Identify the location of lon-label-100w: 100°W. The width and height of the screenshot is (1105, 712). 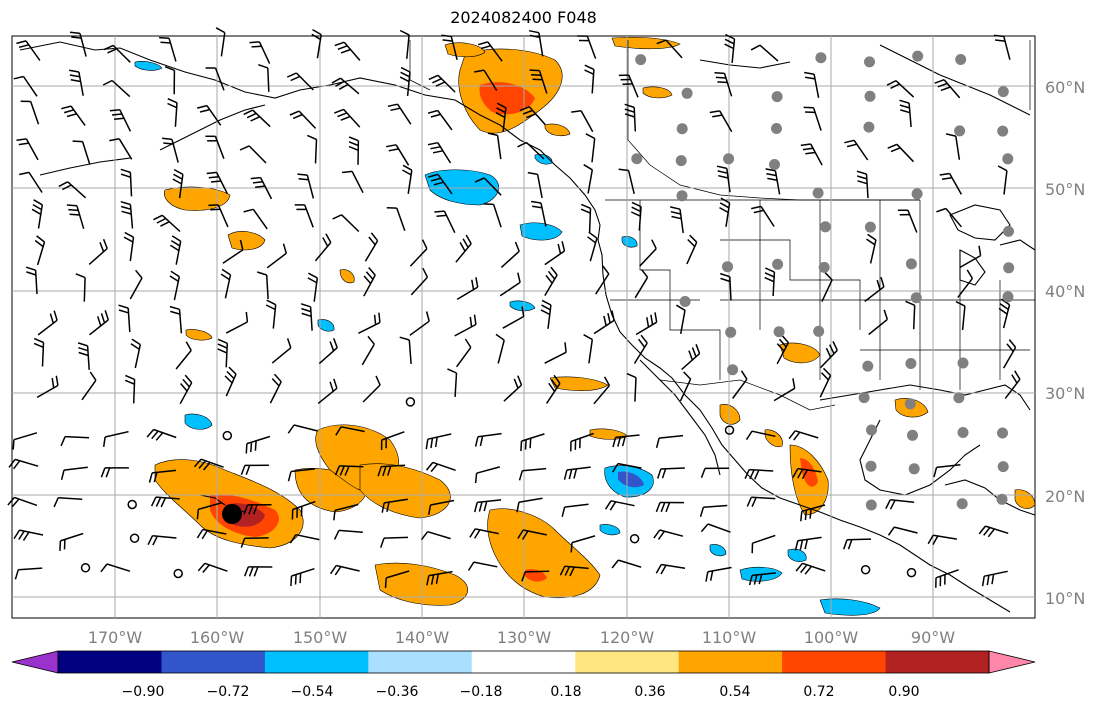
(831, 637).